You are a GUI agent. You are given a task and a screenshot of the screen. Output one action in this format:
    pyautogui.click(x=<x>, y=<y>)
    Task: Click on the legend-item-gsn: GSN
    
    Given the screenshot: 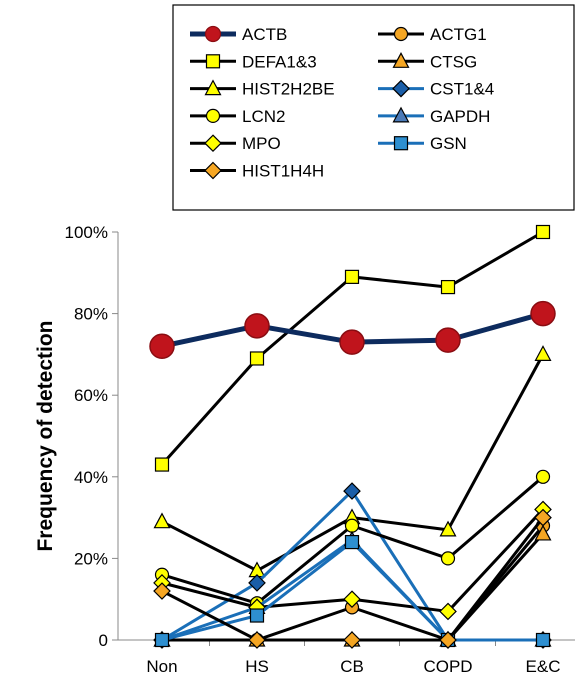 What is the action you would take?
    pyautogui.click(x=422, y=143)
    